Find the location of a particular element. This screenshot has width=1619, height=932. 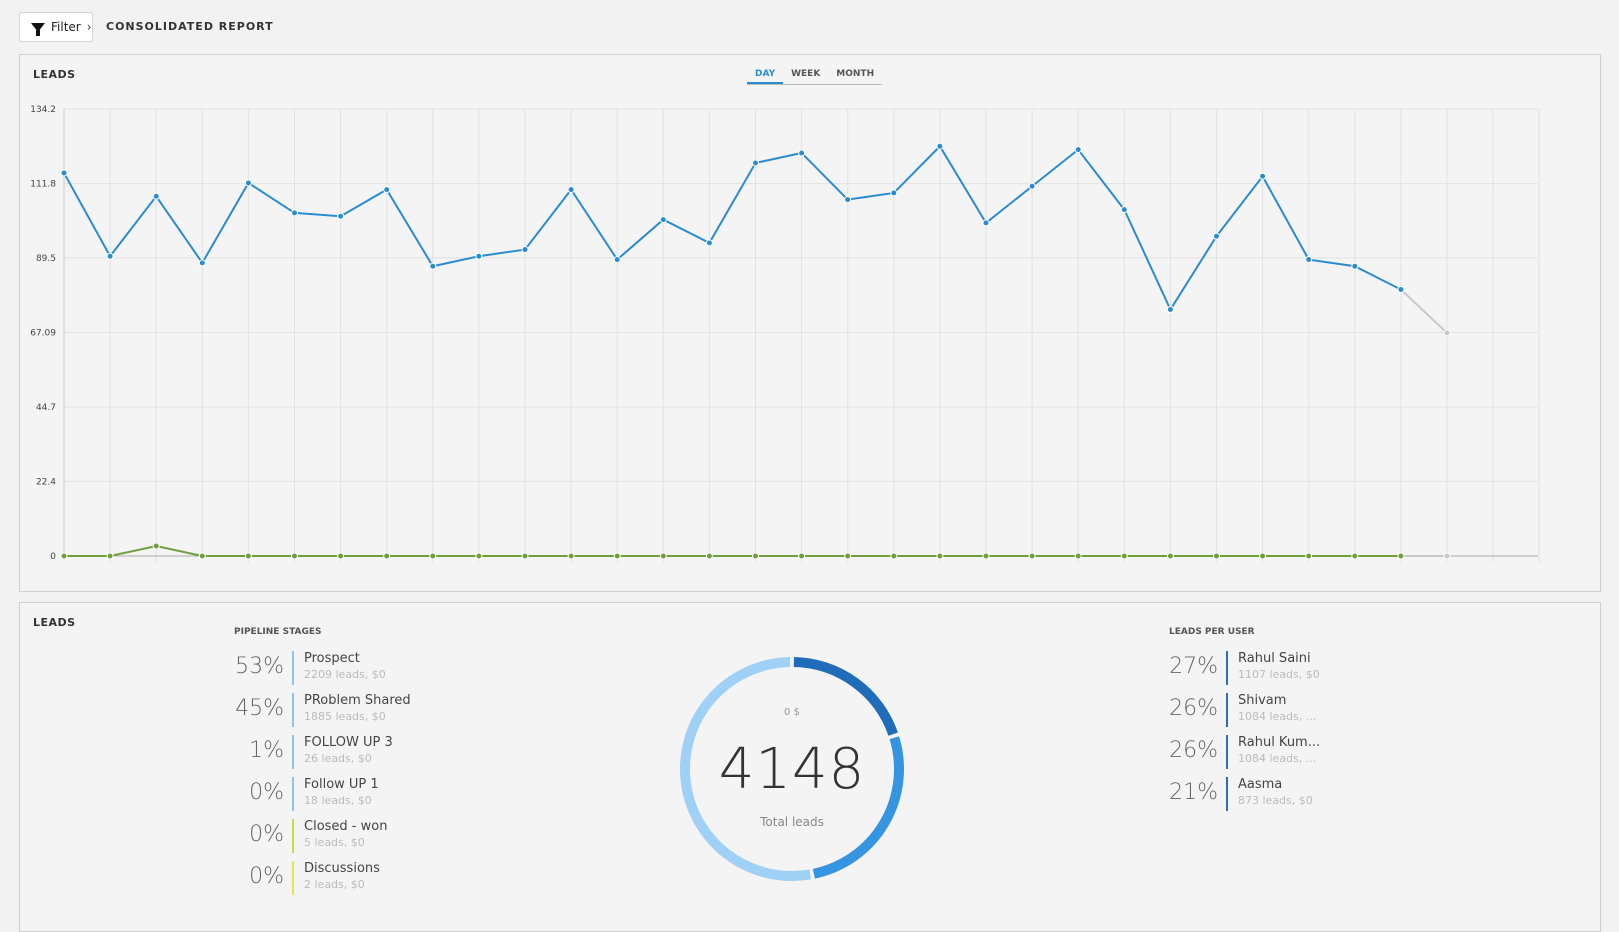

report-title: CONSOLIDATED REPORT is located at coordinates (190, 26).